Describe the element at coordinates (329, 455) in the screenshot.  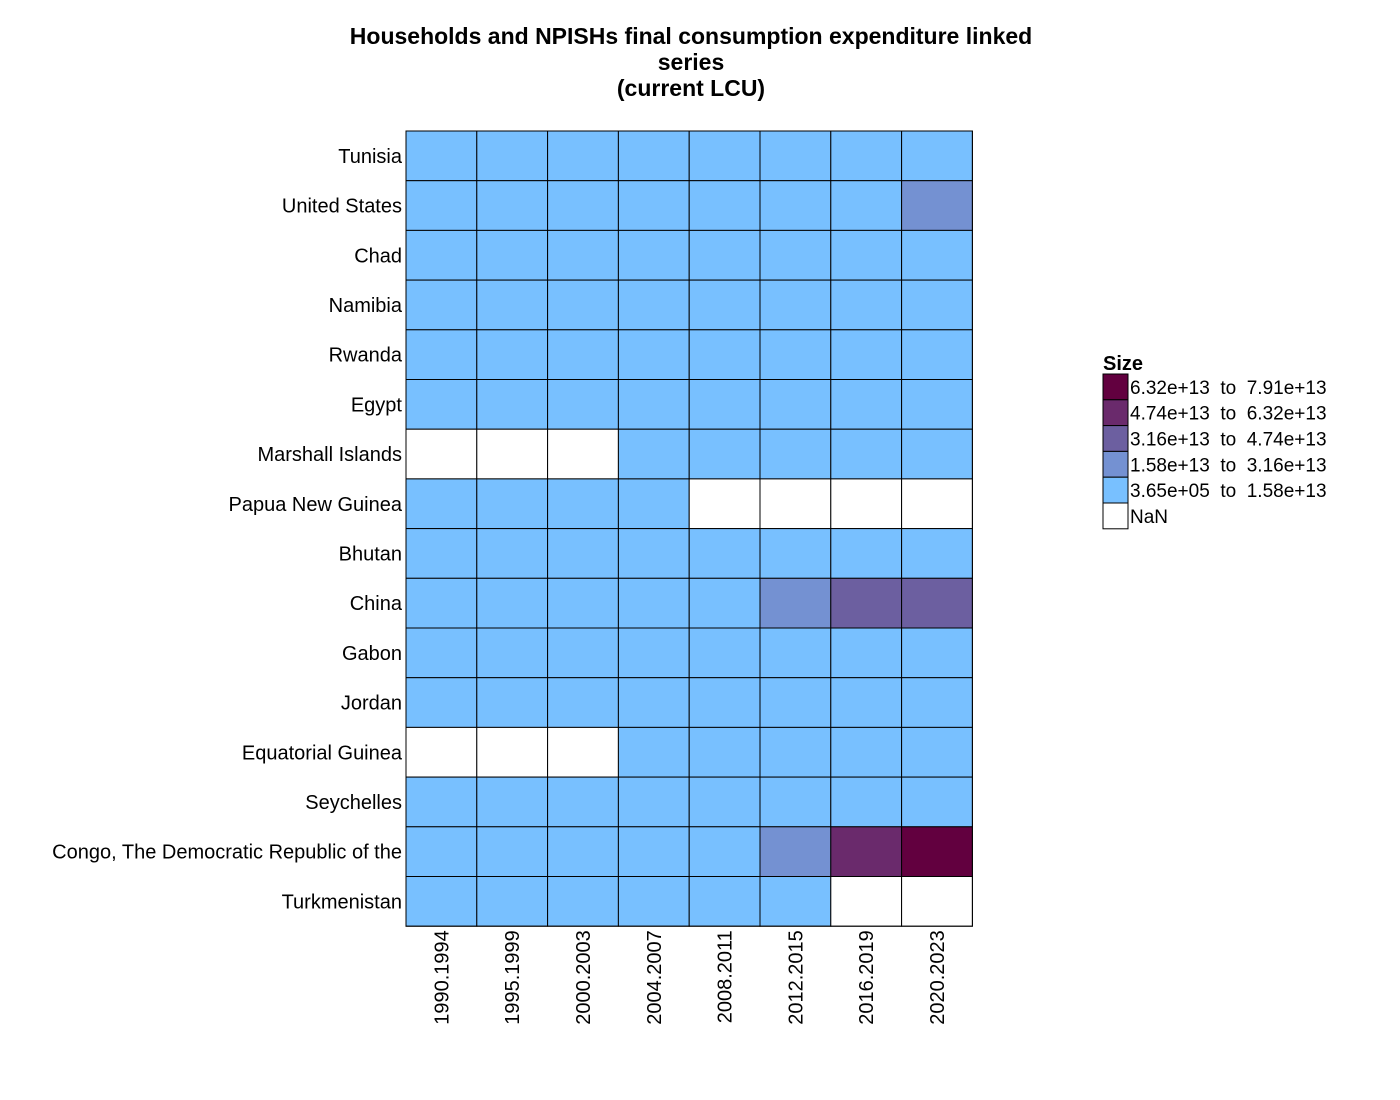
I see `row-label: Marshall Islands` at that location.